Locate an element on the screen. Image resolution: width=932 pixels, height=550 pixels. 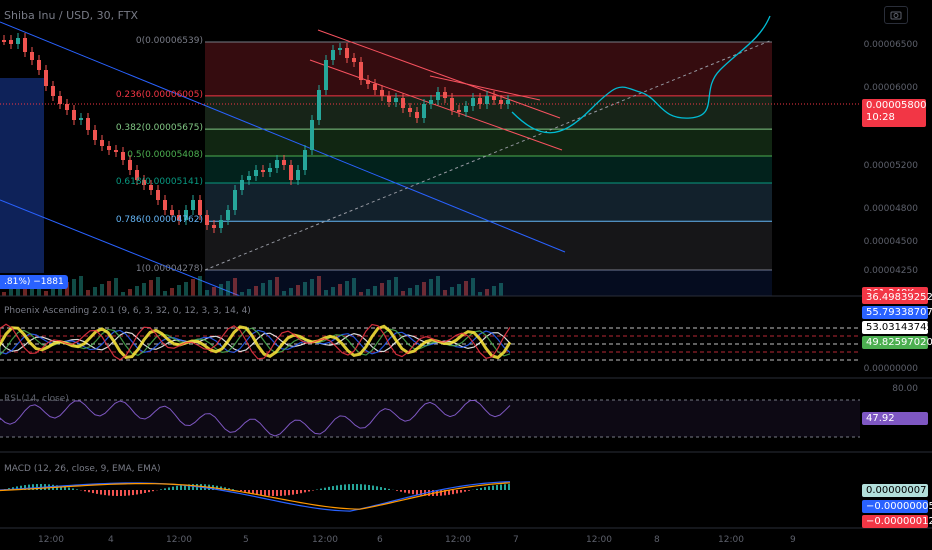
fib-label: 0.5(0.00005408) is located at coordinates (165, 155).